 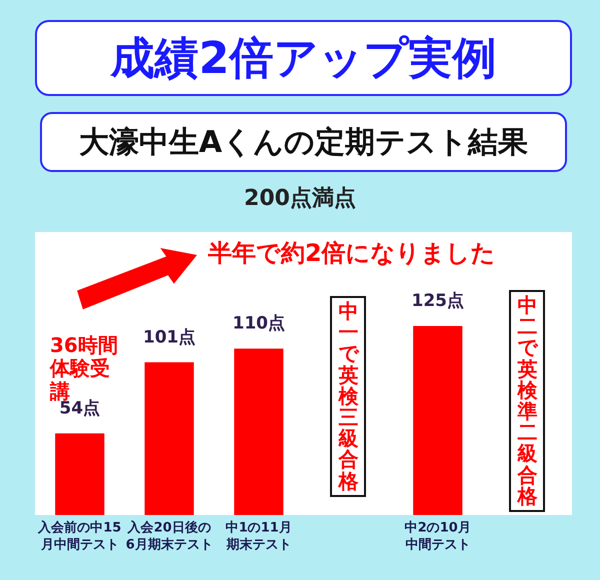 What do you see at coordinates (169, 536) in the screenshot?
I see `x-tick-label: 入会20日後の6月期末テスト` at bounding box center [169, 536].